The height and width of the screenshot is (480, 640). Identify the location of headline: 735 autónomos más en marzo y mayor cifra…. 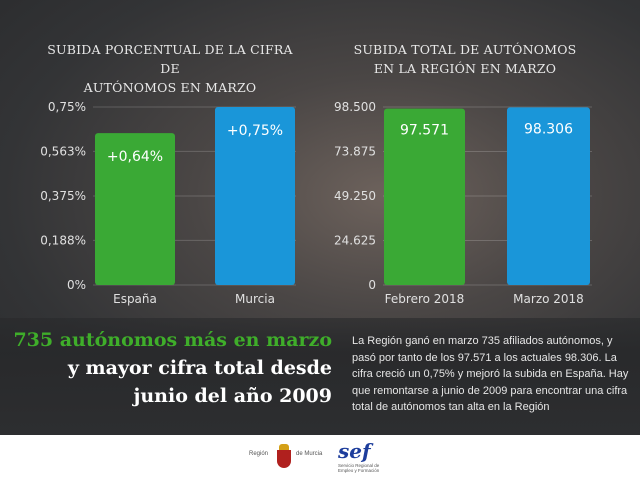
(169, 368).